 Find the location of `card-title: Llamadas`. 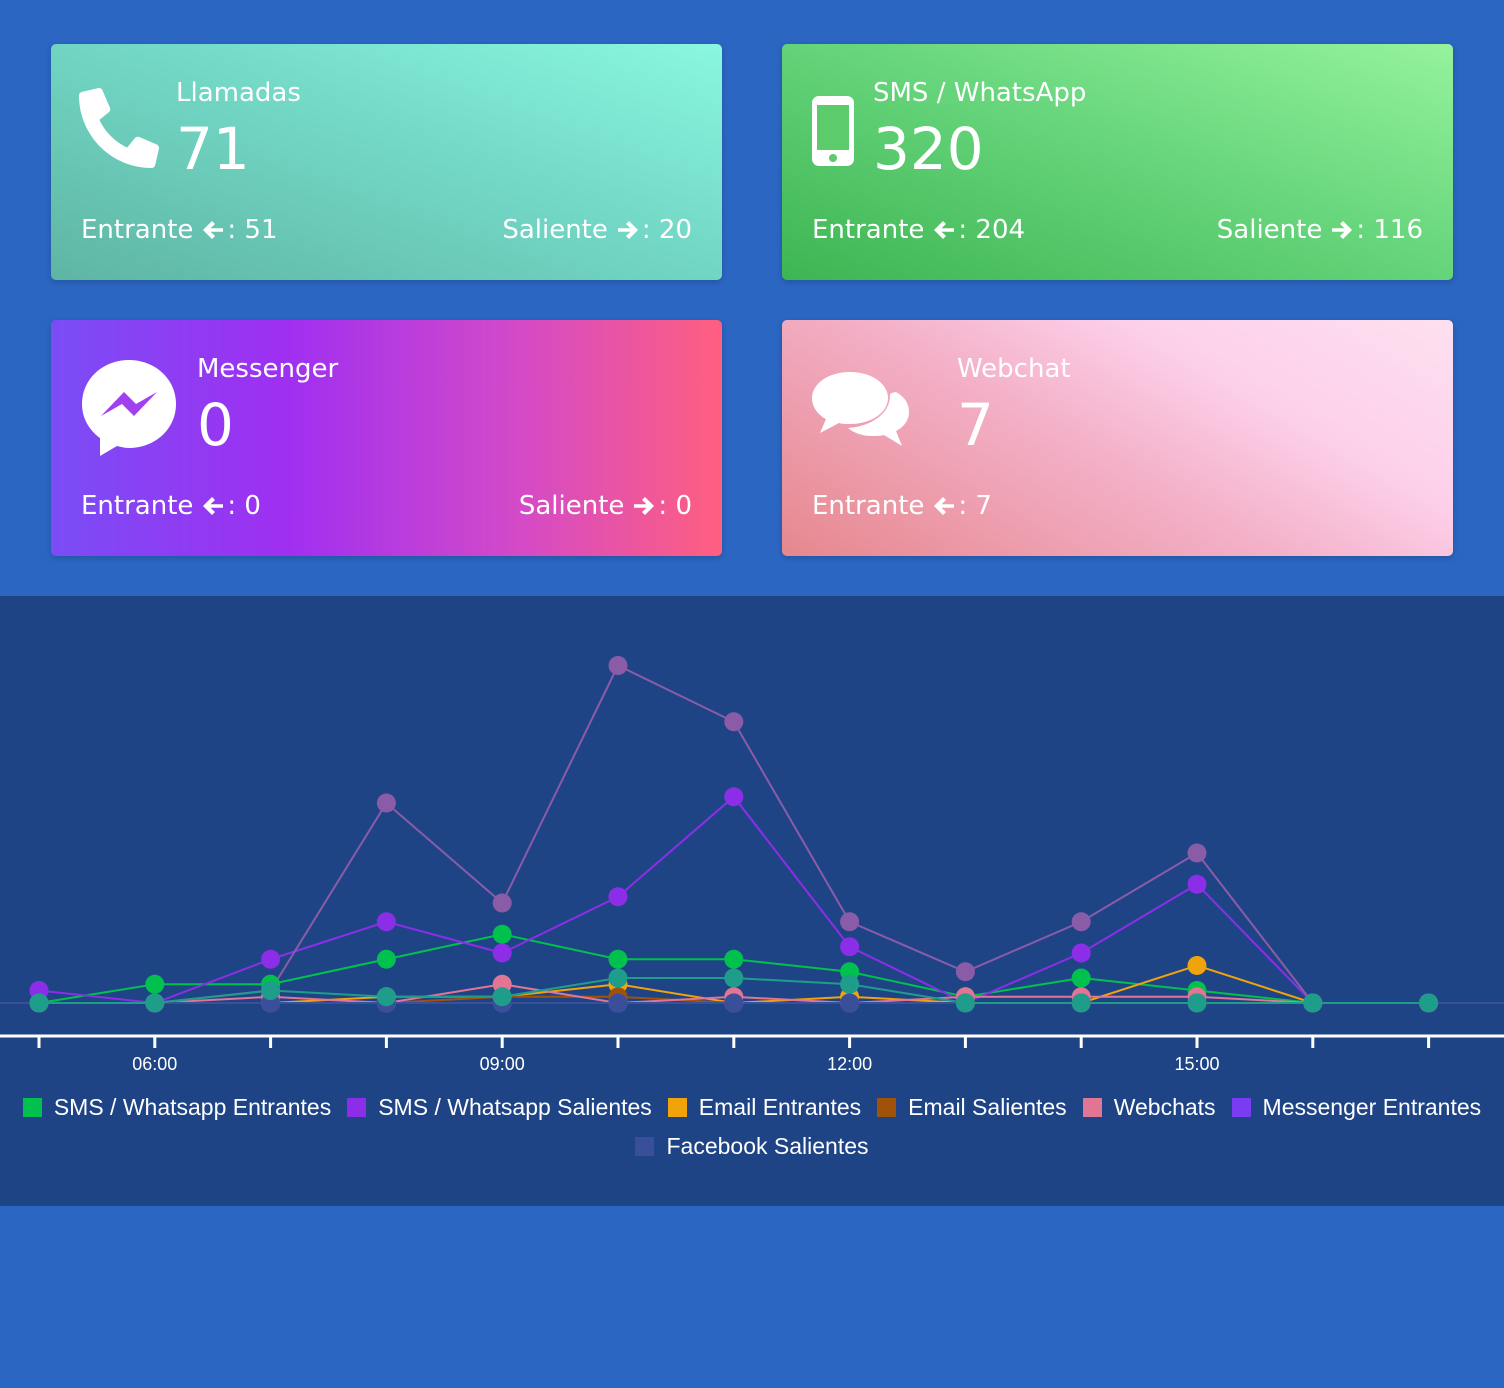

card-title: Llamadas is located at coordinates (238, 93).